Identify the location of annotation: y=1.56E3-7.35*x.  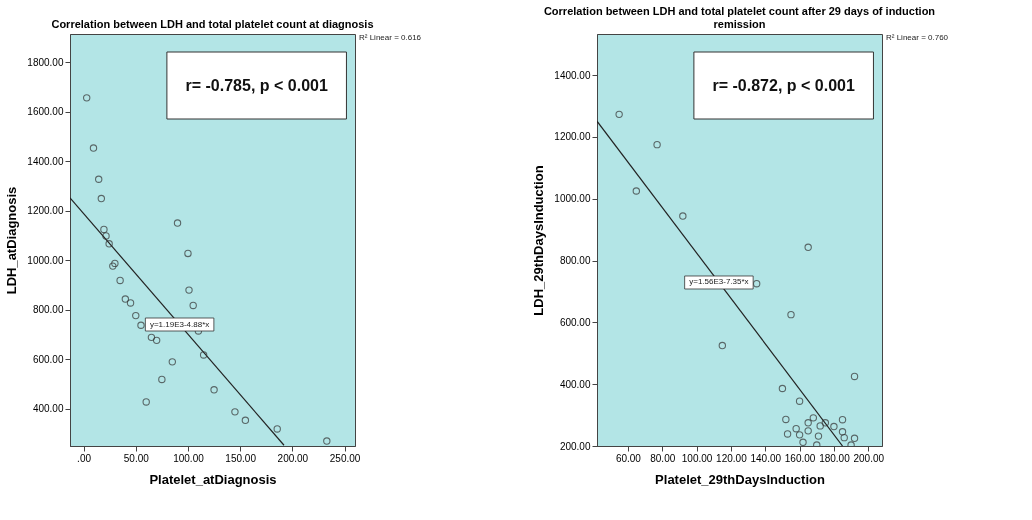
(719, 282).